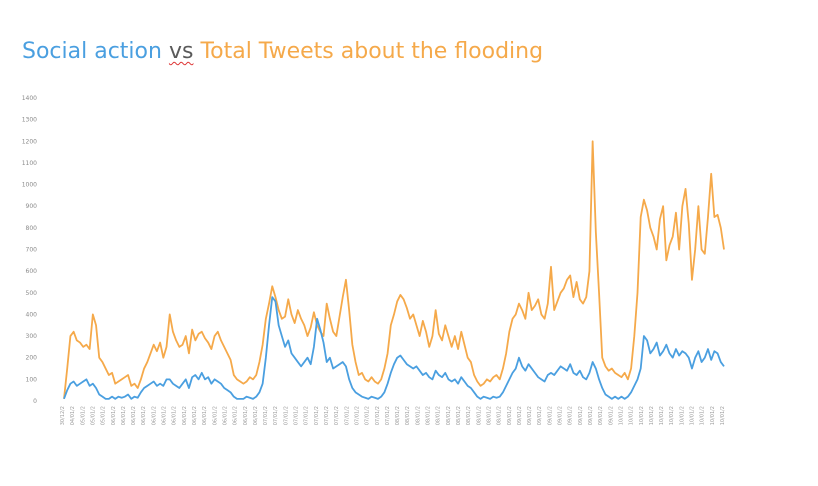  I want to click on y-tick-label: 600, so click(32, 271).